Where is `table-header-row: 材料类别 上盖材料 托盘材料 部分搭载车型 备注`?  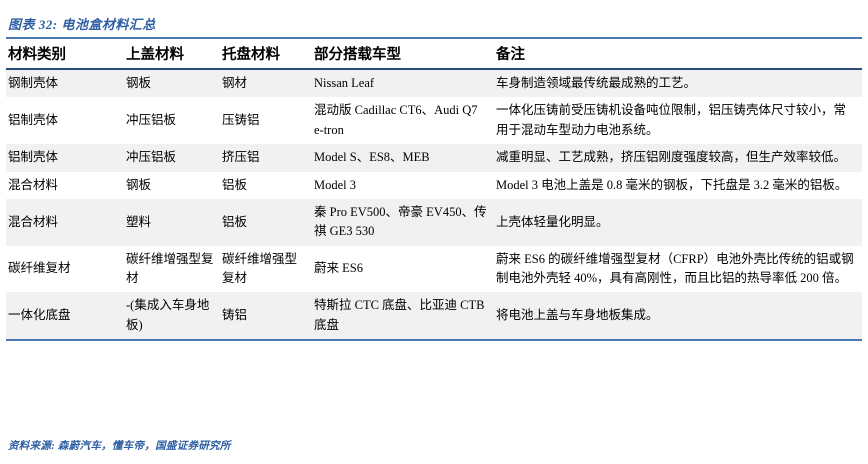 table-header-row: 材料类别 上盖材料 托盘材料 部分搭载车型 备注 is located at coordinates (434, 54).